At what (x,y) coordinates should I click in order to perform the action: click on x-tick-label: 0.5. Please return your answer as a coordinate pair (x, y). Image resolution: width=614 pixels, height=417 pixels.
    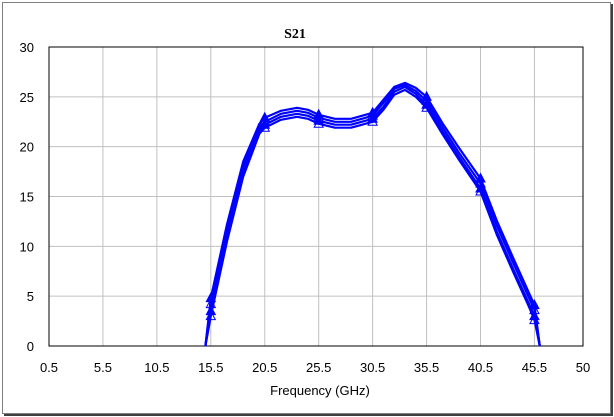
    Looking at the image, I should click on (49, 367).